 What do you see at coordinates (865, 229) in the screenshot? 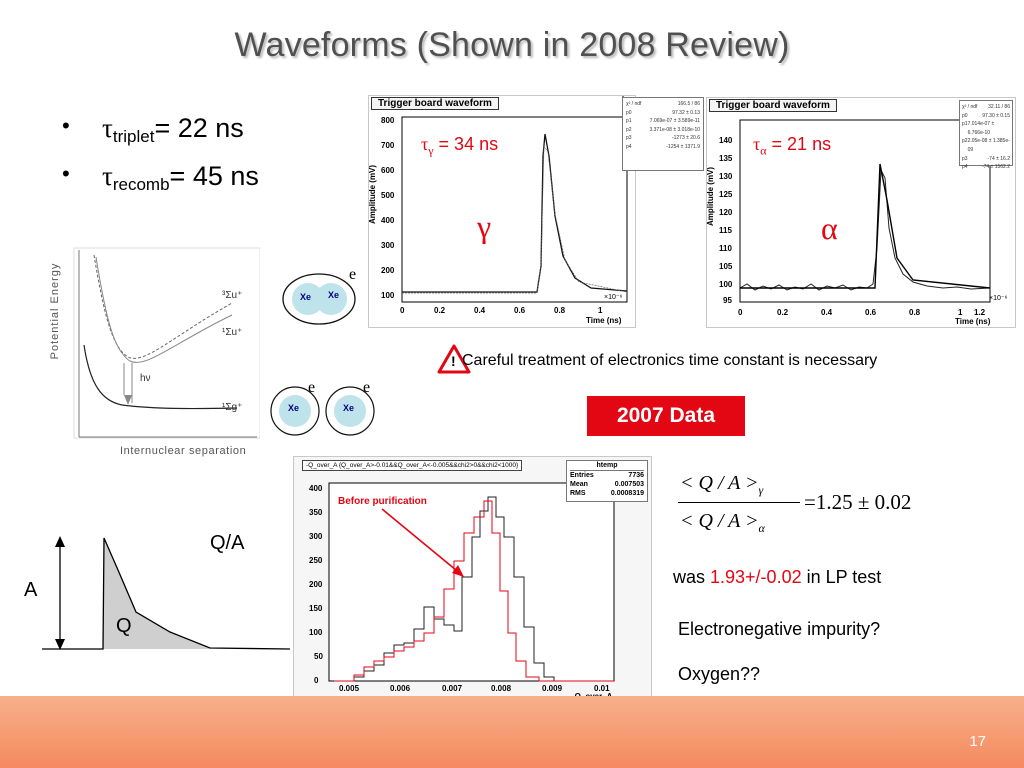
I see `alpha-waveform-line` at bounding box center [865, 229].